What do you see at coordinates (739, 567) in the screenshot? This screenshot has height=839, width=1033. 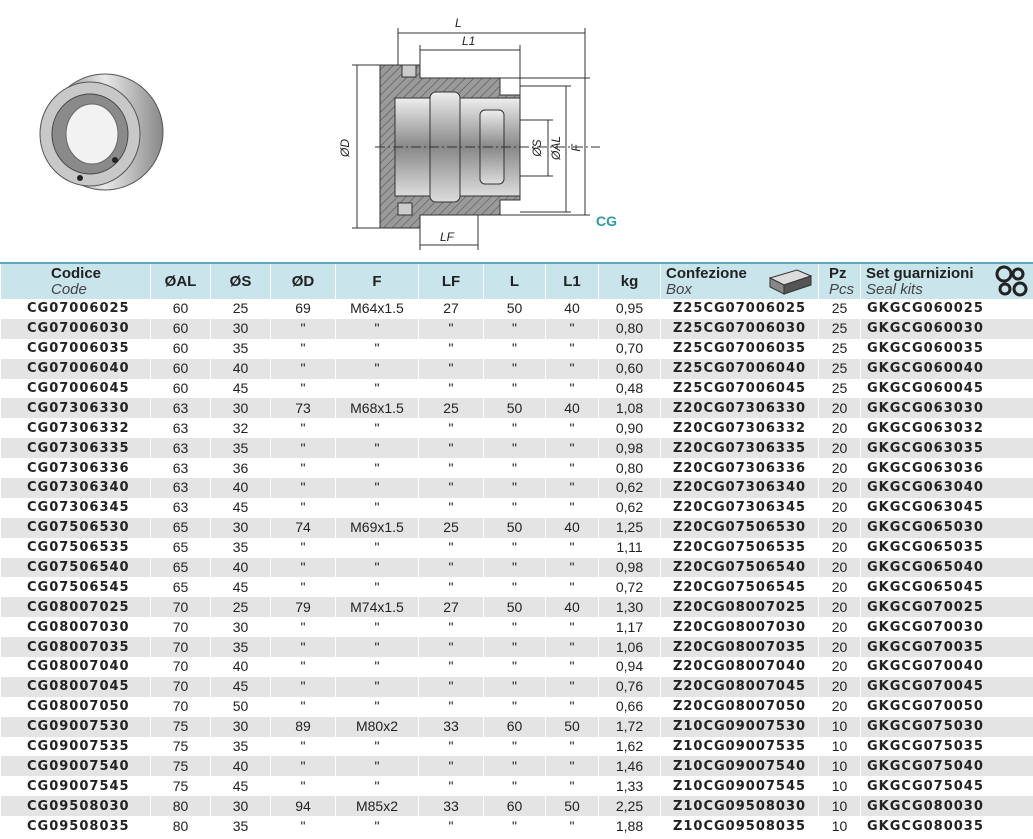 I see `table-cell: Z20CG07506540` at bounding box center [739, 567].